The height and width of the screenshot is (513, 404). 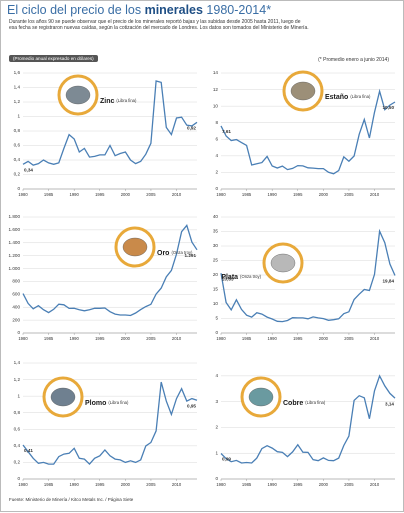 I want to click on mineral-name: Oro, so click(x=163, y=253).